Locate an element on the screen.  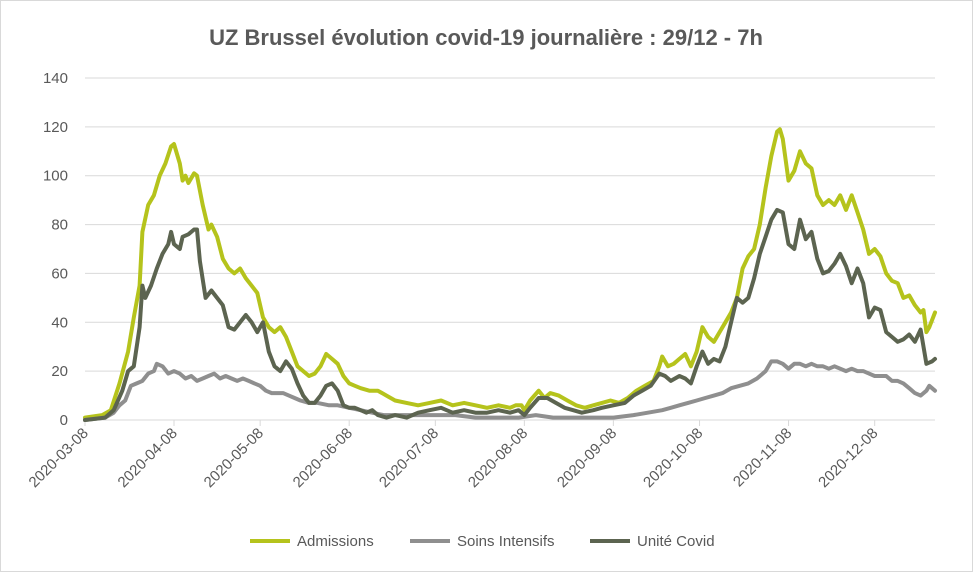
y-tick-label: 120 is located at coordinates (55, 127).